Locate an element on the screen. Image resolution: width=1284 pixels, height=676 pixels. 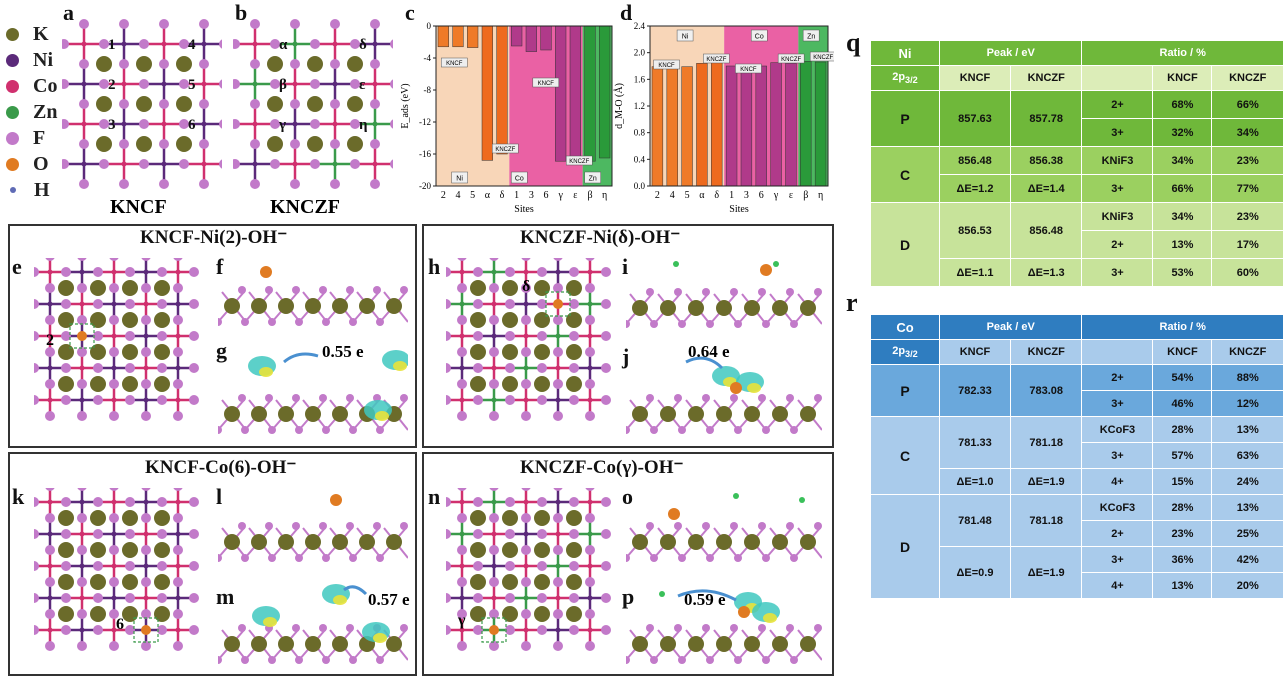
col-knczf: KNCZF is located at coordinates (1247, 352).